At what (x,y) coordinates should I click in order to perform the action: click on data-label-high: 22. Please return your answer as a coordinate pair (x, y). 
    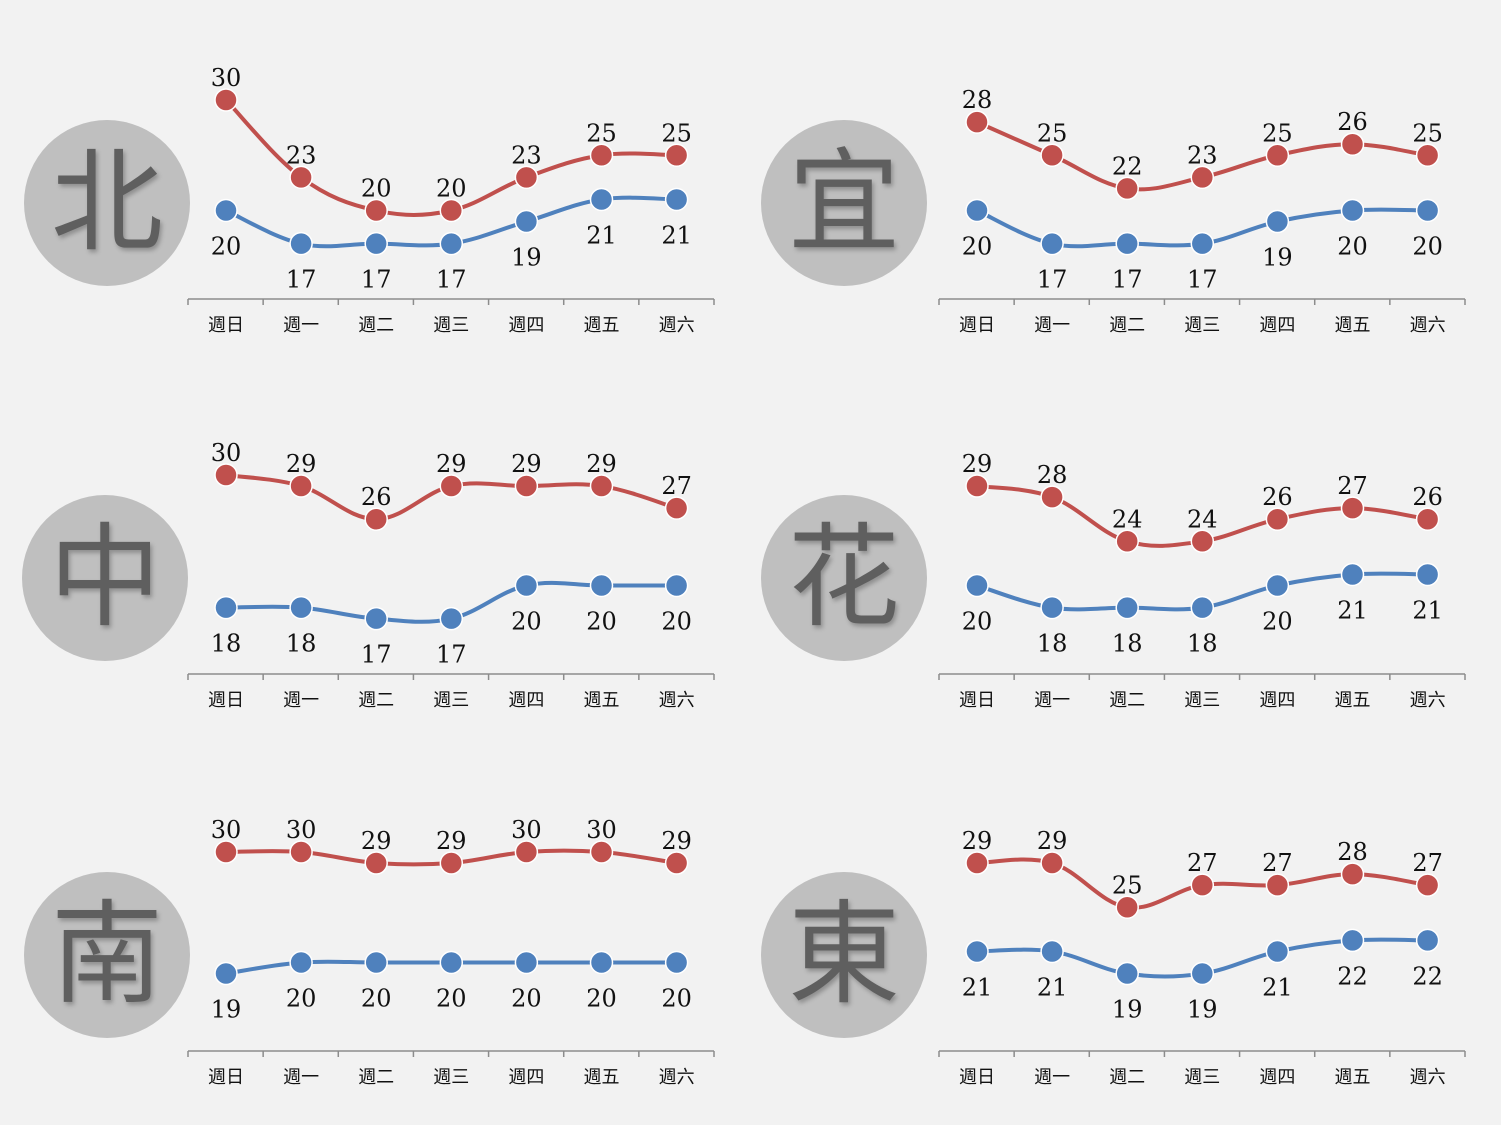
    Looking at the image, I should click on (1127, 166).